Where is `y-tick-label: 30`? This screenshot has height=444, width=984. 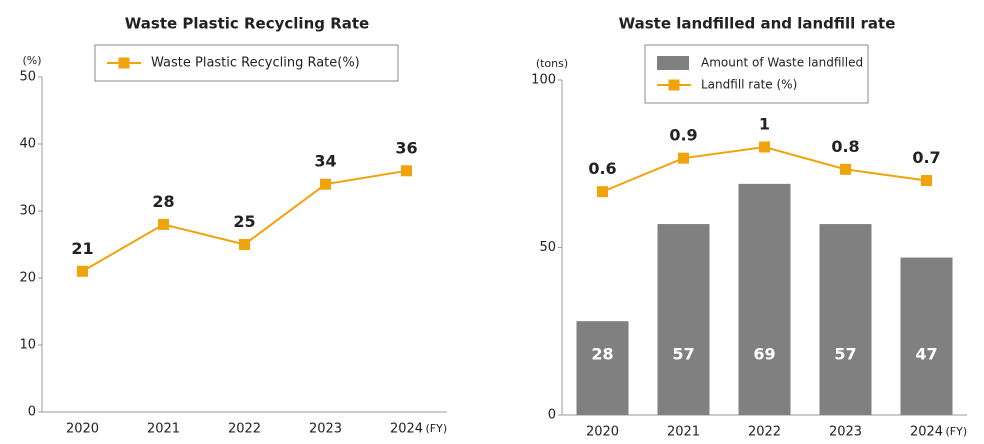
y-tick-label: 30 is located at coordinates (27, 211).